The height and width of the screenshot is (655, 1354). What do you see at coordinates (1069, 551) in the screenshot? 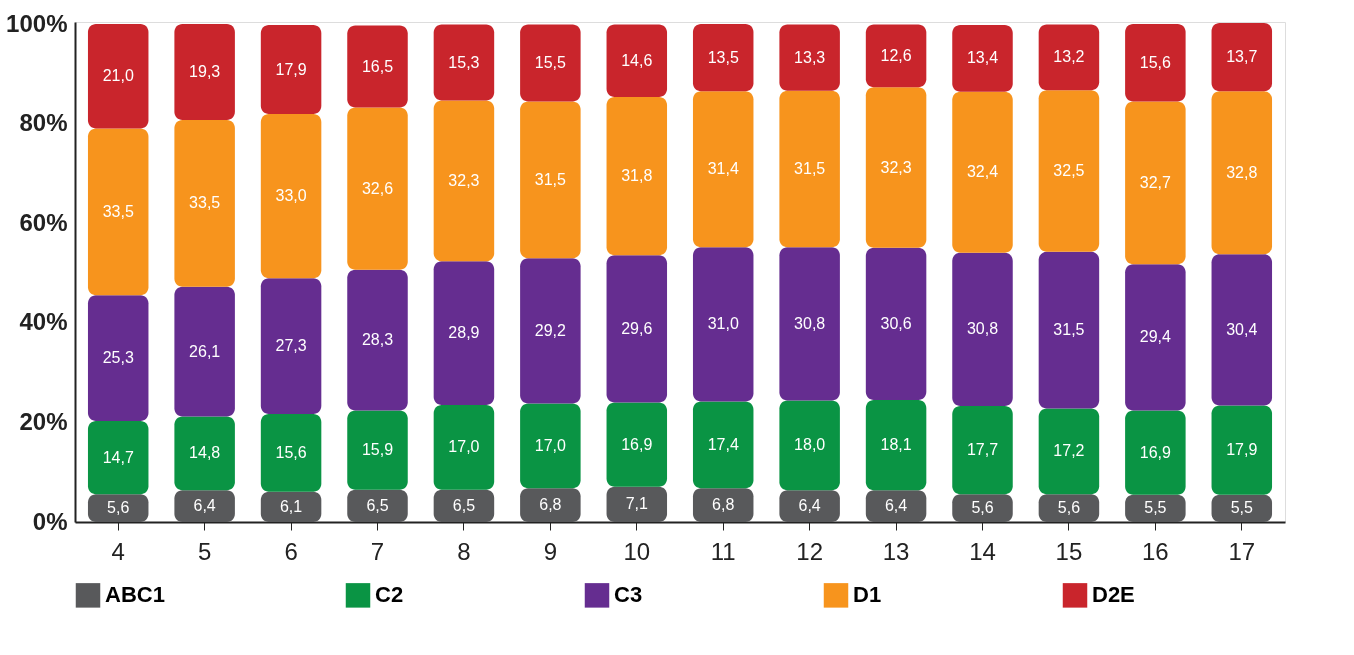
I see `x-tick-label: 15` at bounding box center [1069, 551].